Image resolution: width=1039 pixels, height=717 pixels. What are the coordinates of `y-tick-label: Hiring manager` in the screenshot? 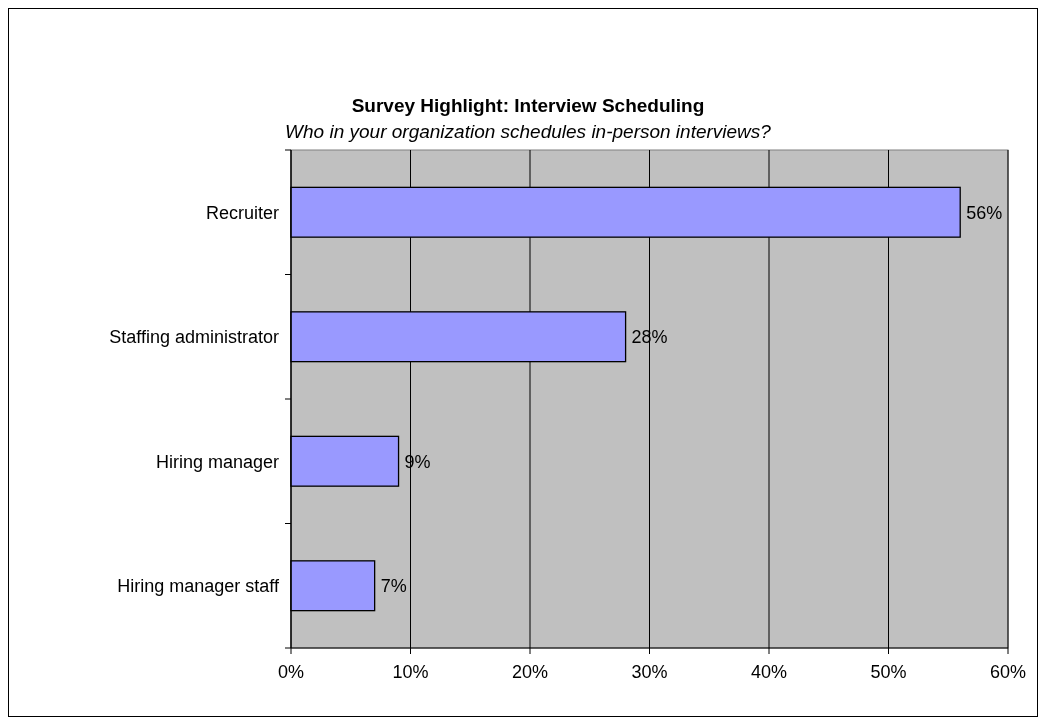 It's located at (217, 461).